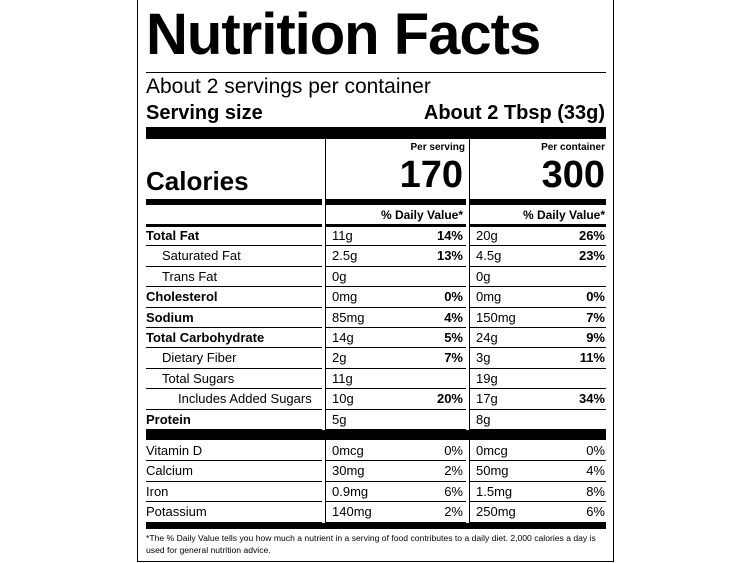 This screenshot has width=750, height=563. I want to click on container-dv: 7%, so click(595, 317).